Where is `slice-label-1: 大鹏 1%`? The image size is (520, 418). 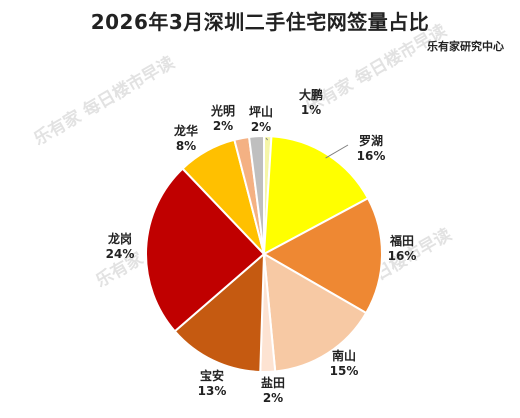
slice-label-1: 大鹏 1% is located at coordinates (311, 102).